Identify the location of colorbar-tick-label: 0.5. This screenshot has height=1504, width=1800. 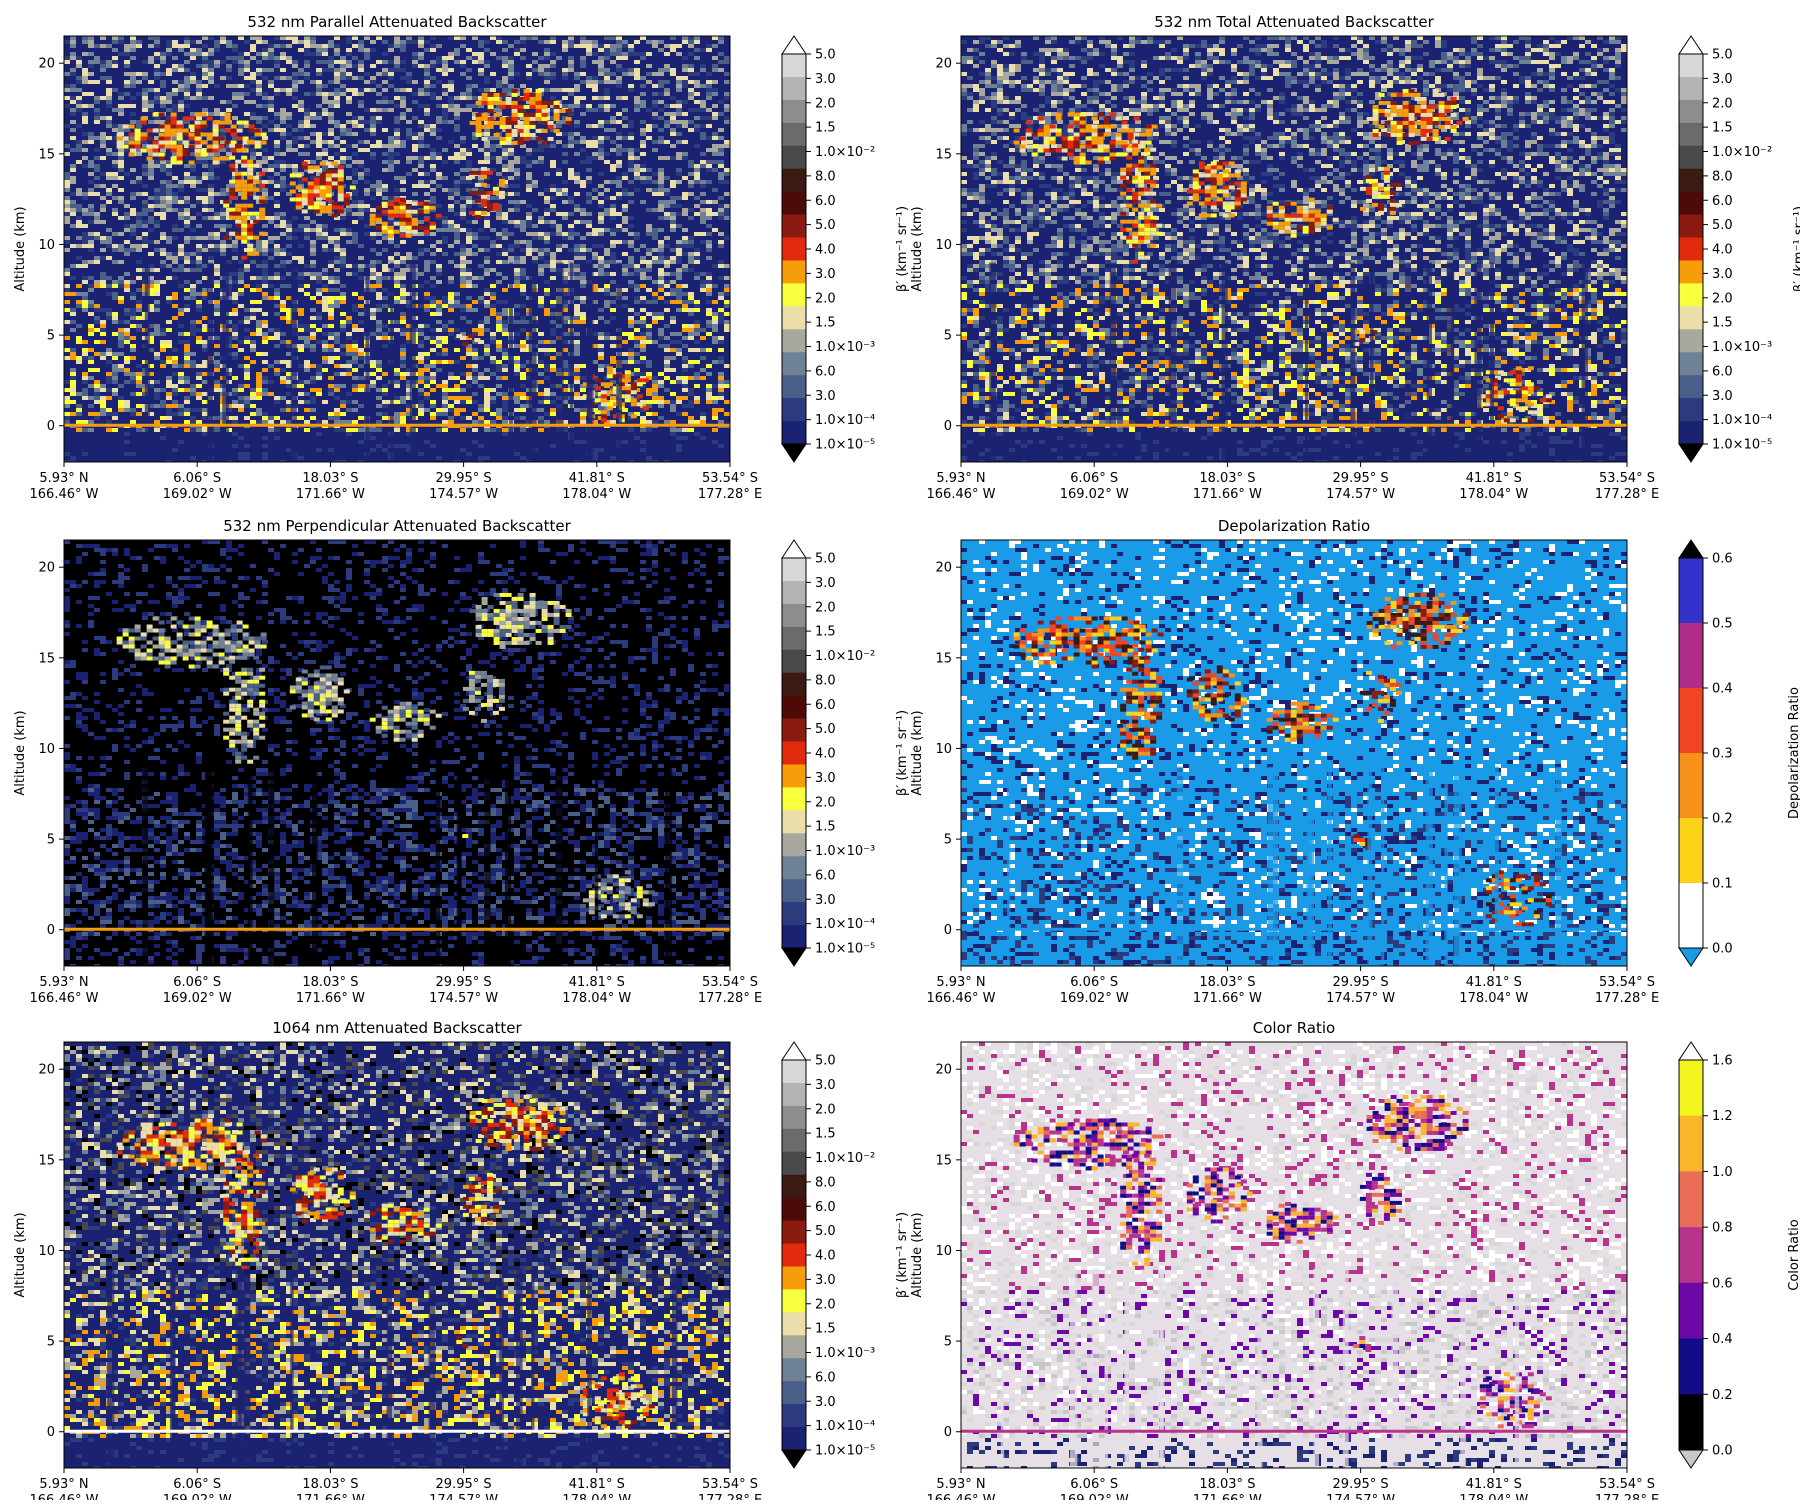
(1722, 624).